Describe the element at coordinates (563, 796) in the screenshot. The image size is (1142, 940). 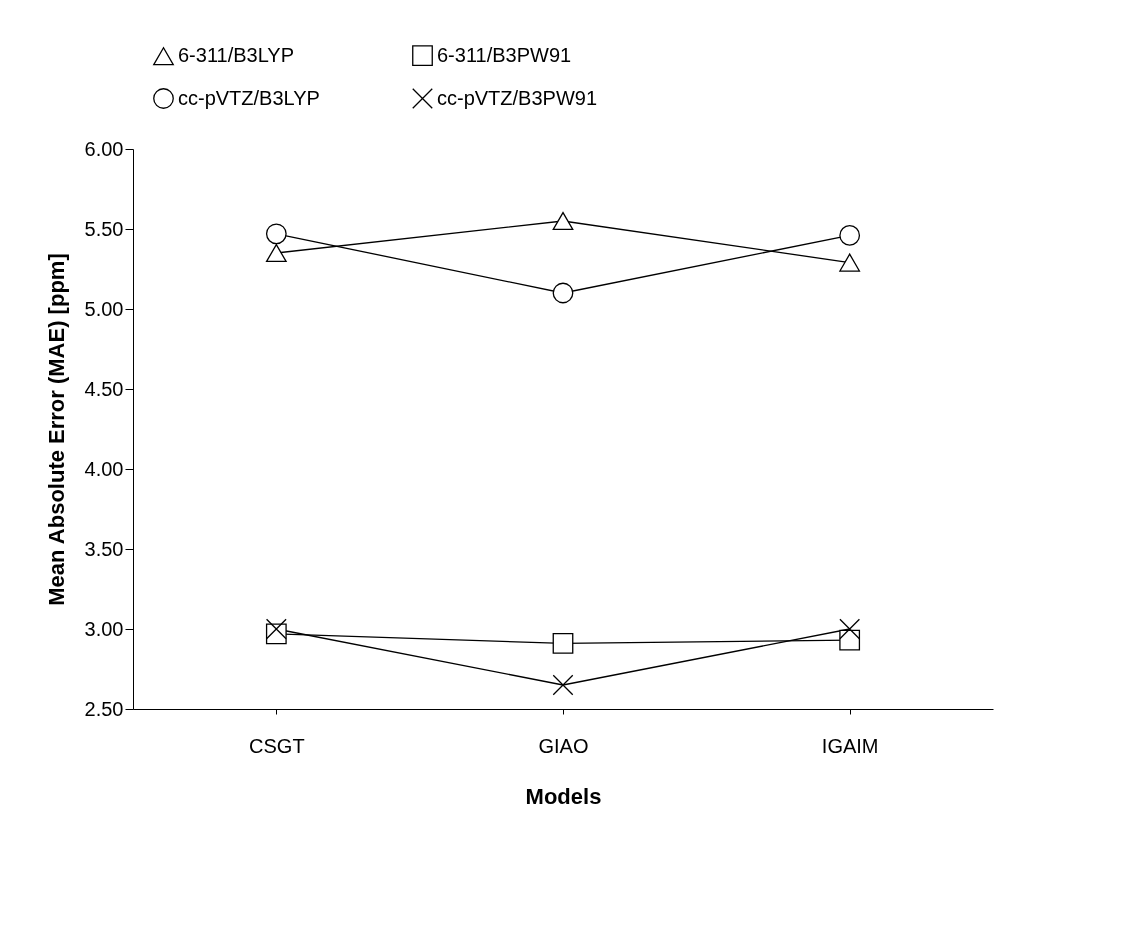
I see `x-axis-title: Models` at that location.